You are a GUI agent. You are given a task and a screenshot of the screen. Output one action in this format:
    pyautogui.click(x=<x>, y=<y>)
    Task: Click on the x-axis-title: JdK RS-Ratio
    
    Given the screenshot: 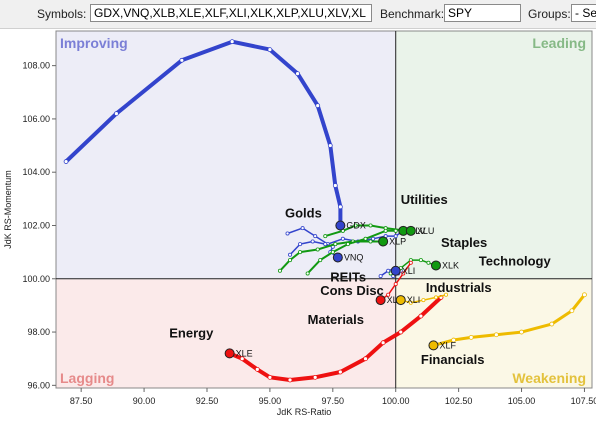 What is the action you would take?
    pyautogui.click(x=304, y=412)
    